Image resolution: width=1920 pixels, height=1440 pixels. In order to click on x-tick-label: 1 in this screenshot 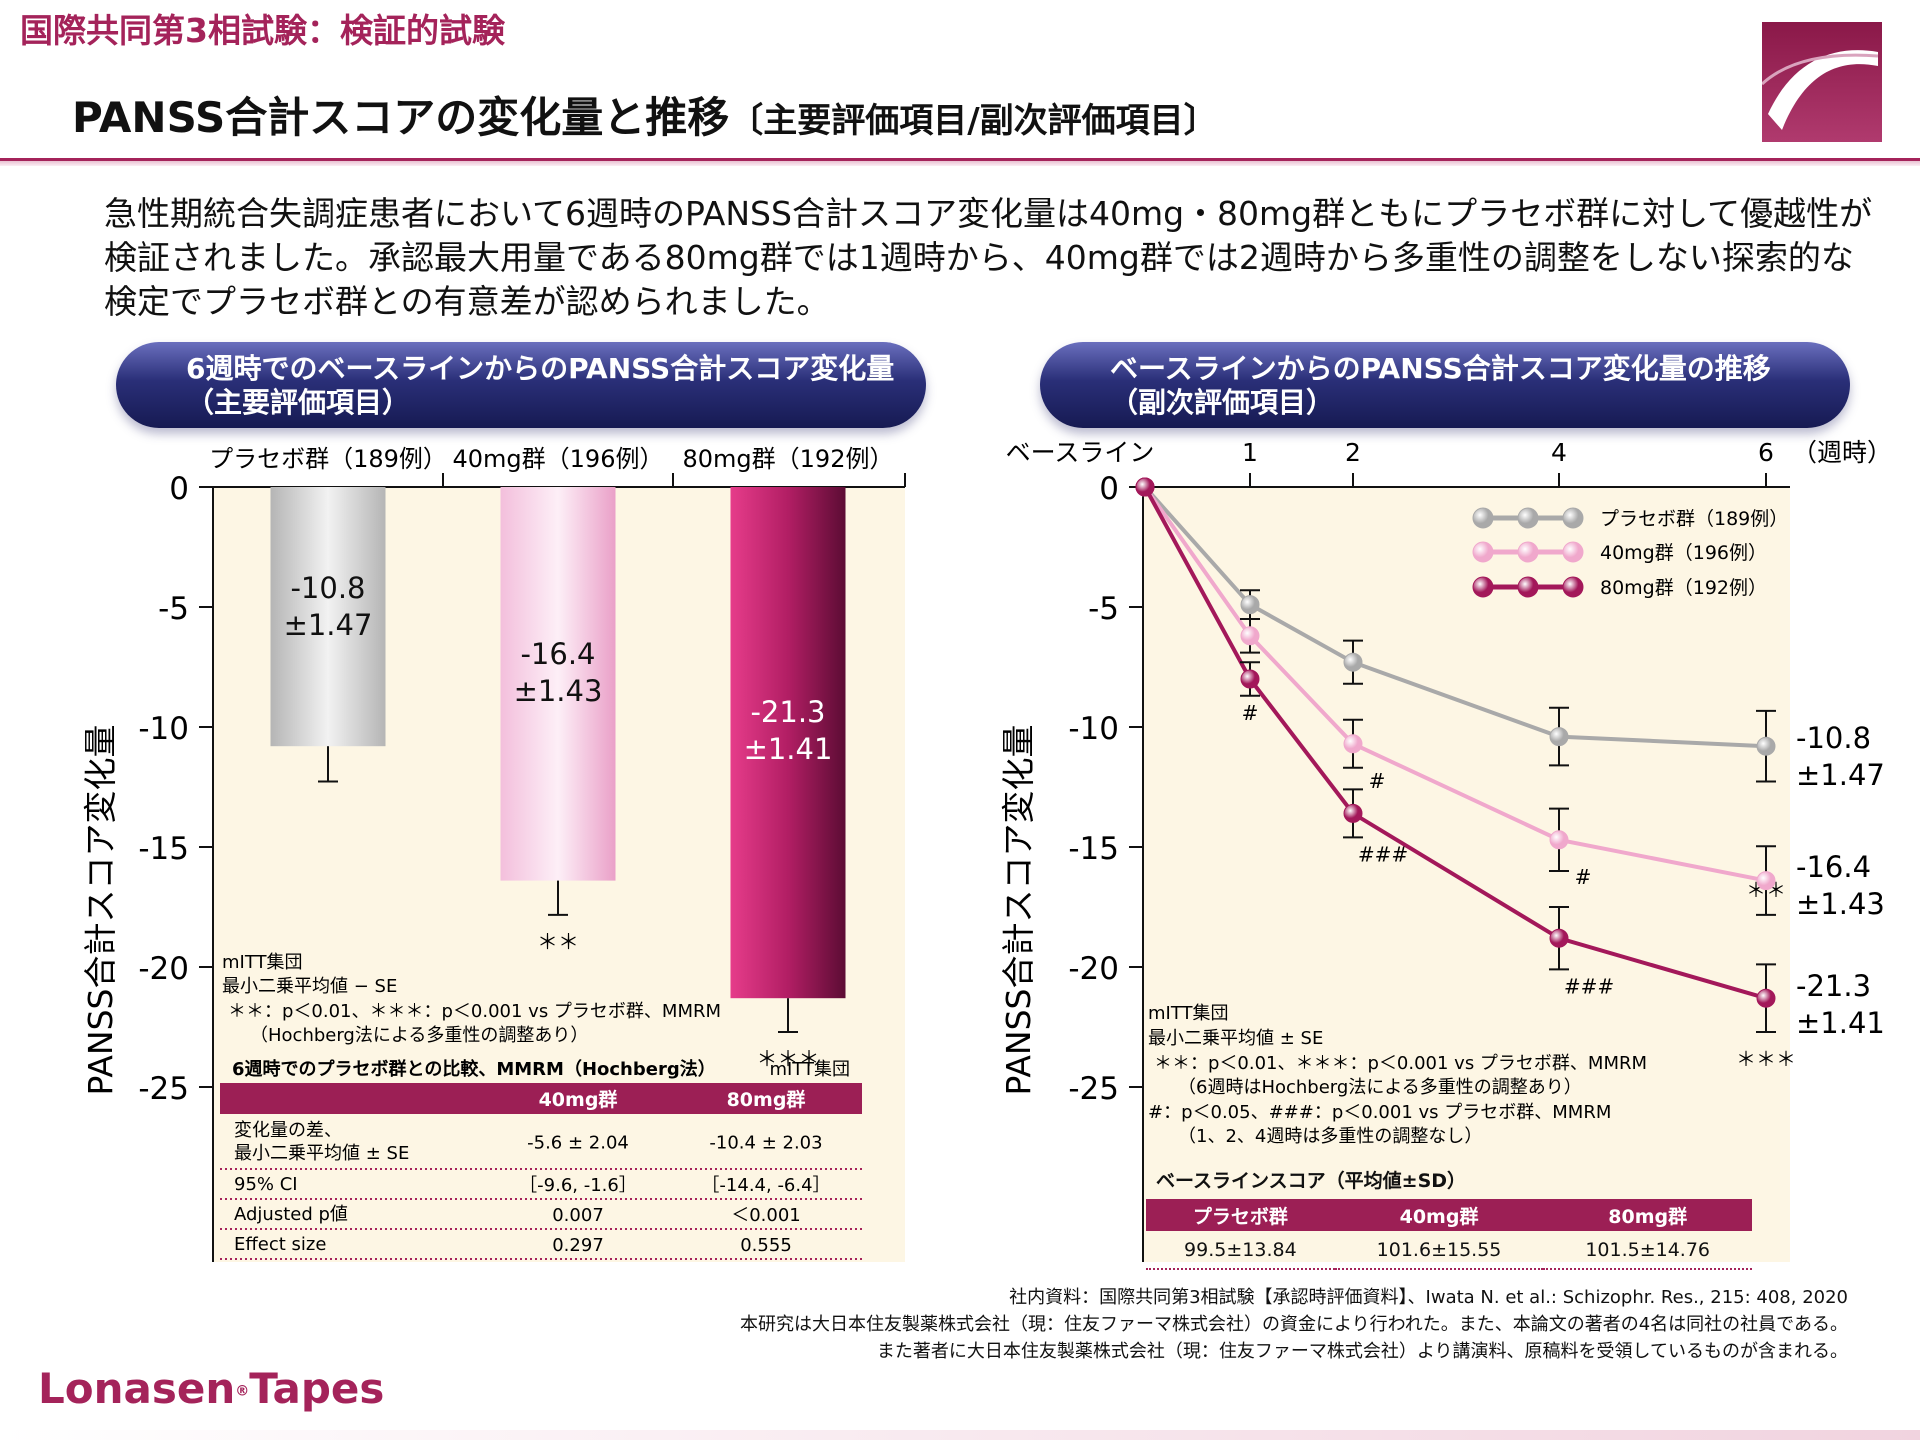, I will do `click(1250, 452)`.